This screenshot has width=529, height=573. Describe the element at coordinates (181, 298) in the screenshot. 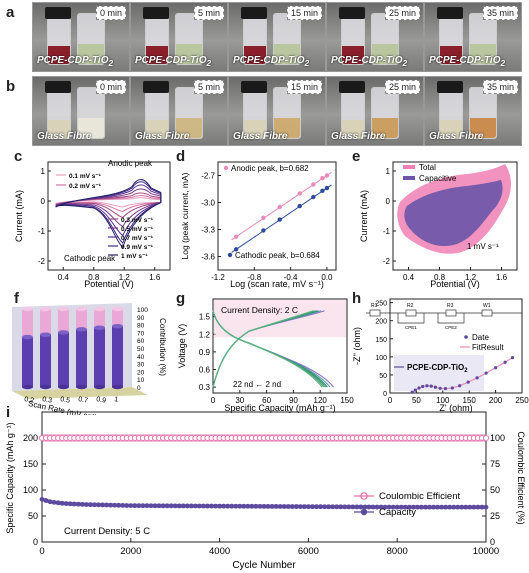

I see `panel-letter-g: g` at that location.